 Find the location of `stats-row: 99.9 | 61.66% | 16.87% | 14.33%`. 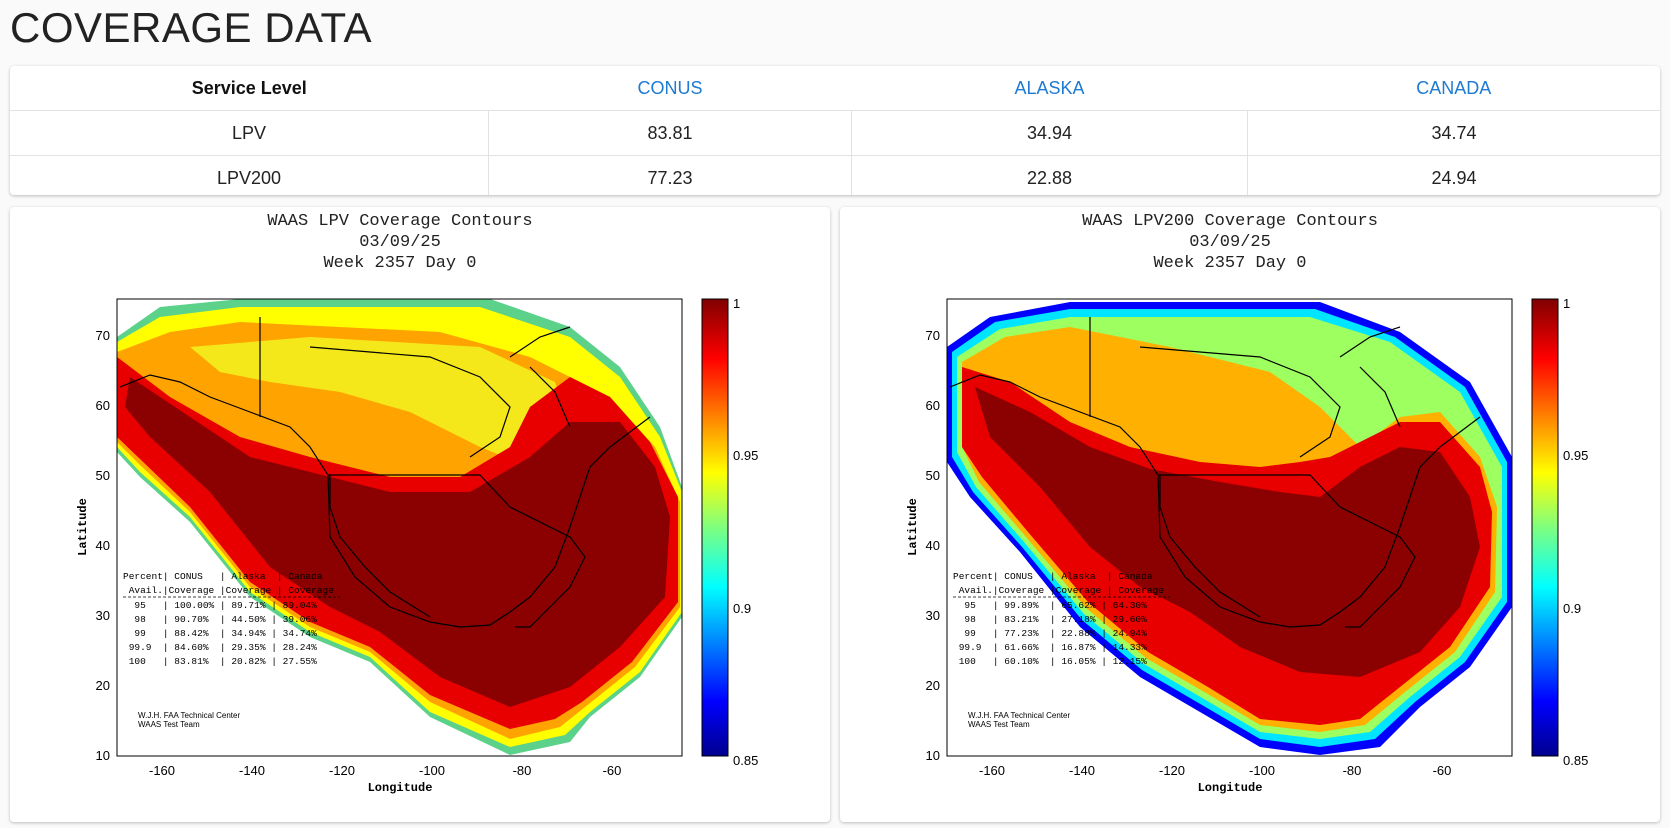

stats-row: 99.9 | 61.66% | 16.87% | 14.33% is located at coordinates (1050, 647).